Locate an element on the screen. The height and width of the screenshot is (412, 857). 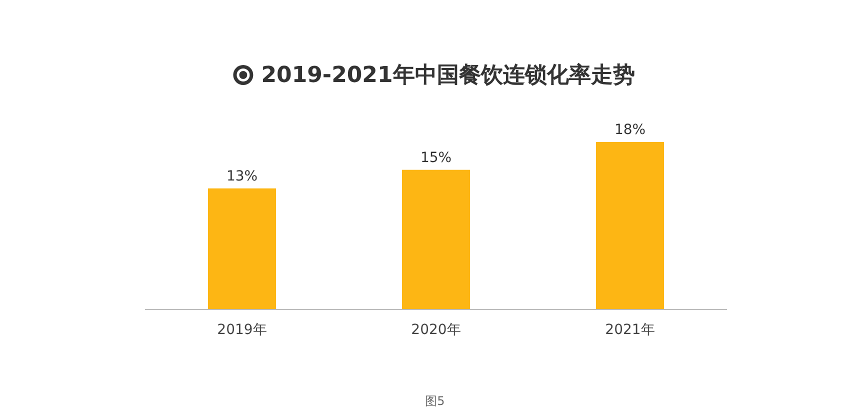
x-tick-label: 2019年 is located at coordinates (242, 330).